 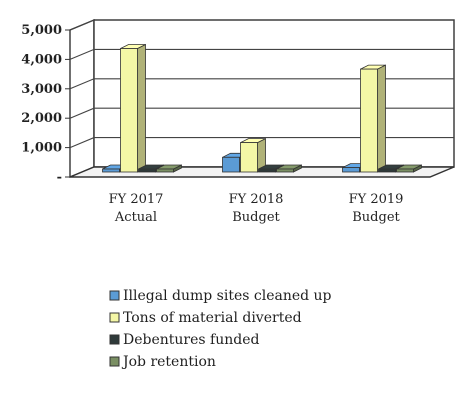 What do you see at coordinates (376, 199) in the screenshot?
I see `x-tick-label-line: FY 2019` at bounding box center [376, 199].